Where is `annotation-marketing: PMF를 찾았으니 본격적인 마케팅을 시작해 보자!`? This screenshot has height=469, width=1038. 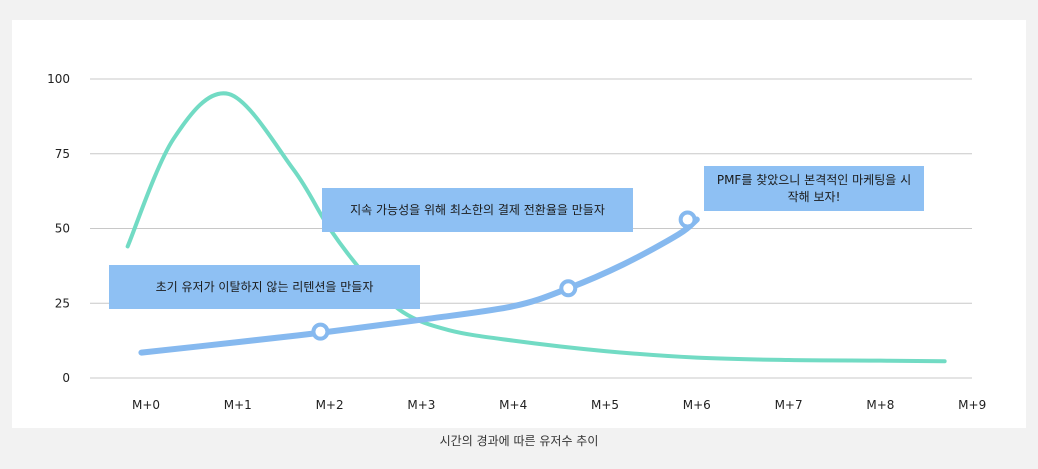
annotation-marketing: PMF를 찾았으니 본격적인 마케팅을 시작해 보자! is located at coordinates (814, 188).